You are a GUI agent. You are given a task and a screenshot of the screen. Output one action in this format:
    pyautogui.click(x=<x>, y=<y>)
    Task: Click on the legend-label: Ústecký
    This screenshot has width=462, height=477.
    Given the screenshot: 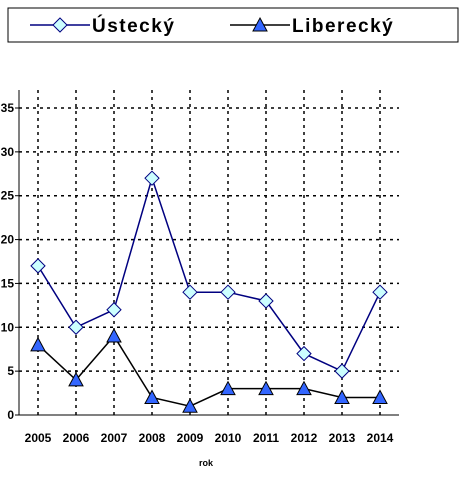 What is the action you would take?
    pyautogui.click(x=133, y=26)
    